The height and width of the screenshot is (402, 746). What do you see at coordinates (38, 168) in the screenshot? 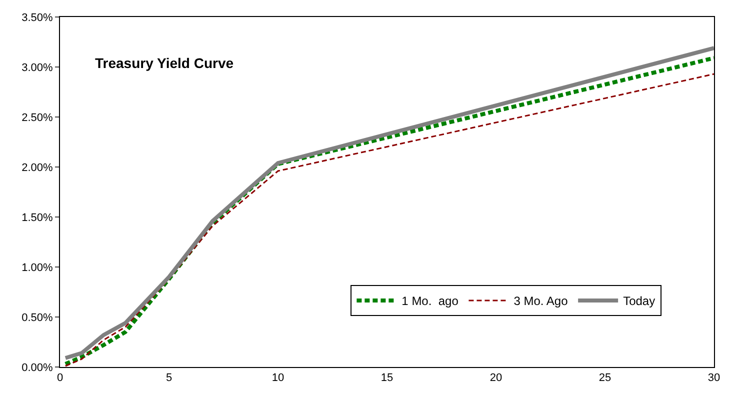
I see `y-tick-label: 2.00%` at bounding box center [38, 168].